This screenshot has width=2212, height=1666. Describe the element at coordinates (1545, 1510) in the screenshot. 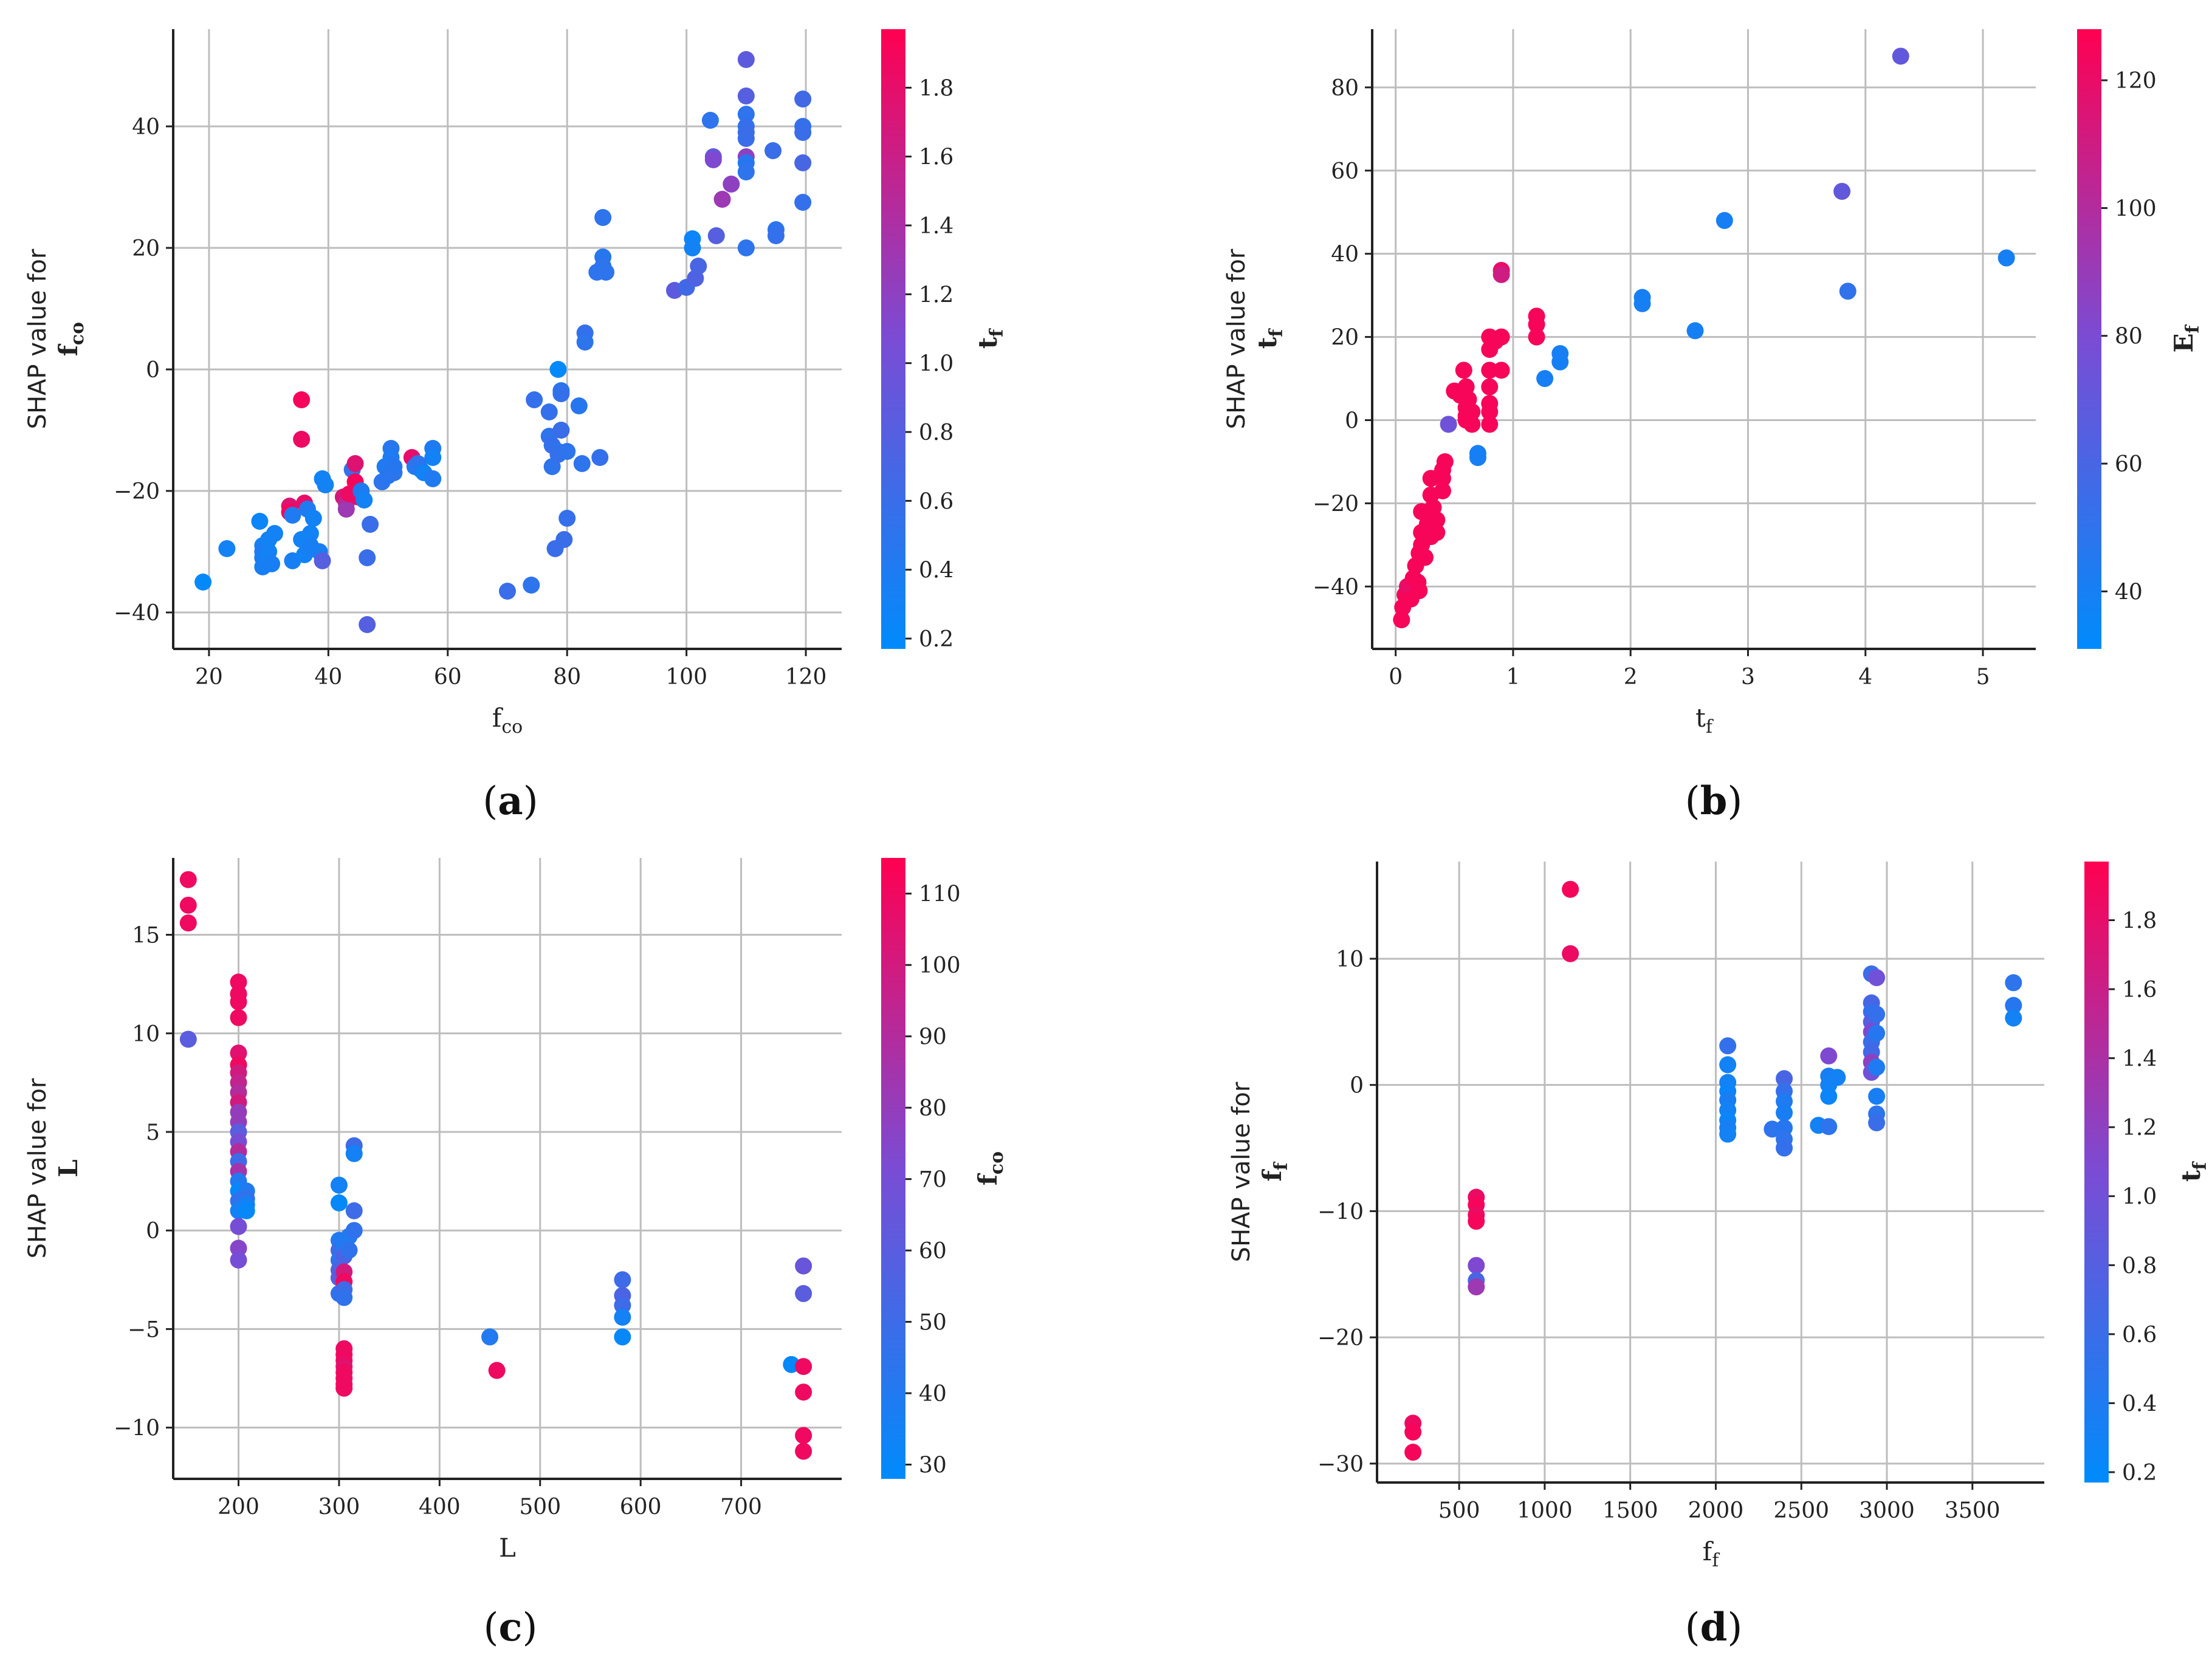

I see `x-tick-label: 1000` at that location.